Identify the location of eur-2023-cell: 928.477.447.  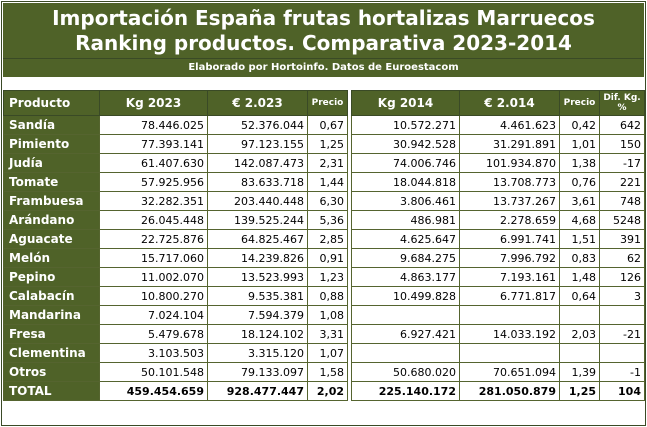
(257, 391).